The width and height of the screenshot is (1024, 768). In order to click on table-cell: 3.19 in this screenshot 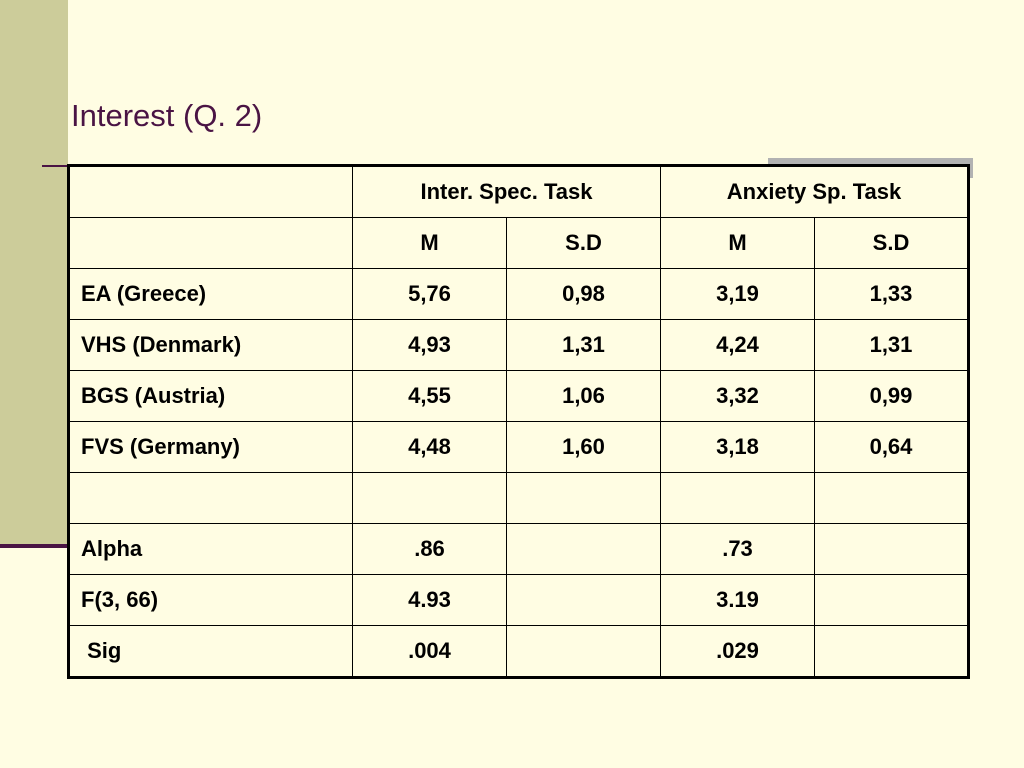, I will do `click(737, 600)`.